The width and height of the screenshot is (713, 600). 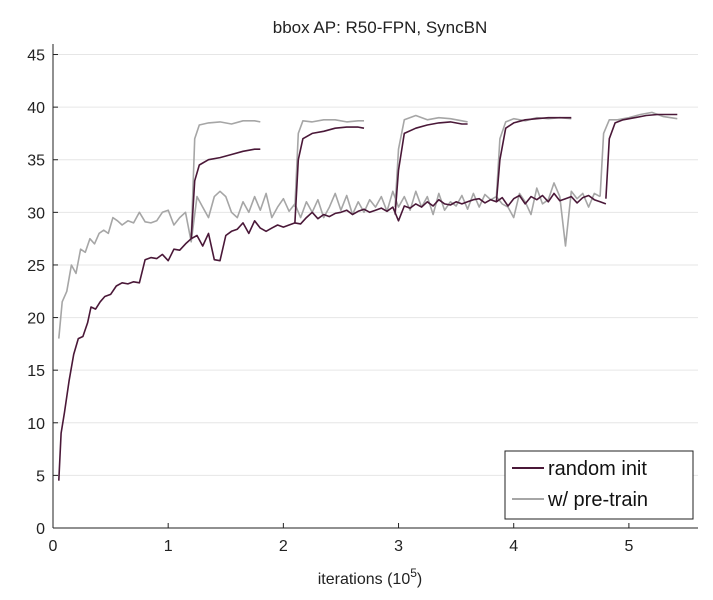 I want to click on x-tick-label: 0, so click(x=53, y=546).